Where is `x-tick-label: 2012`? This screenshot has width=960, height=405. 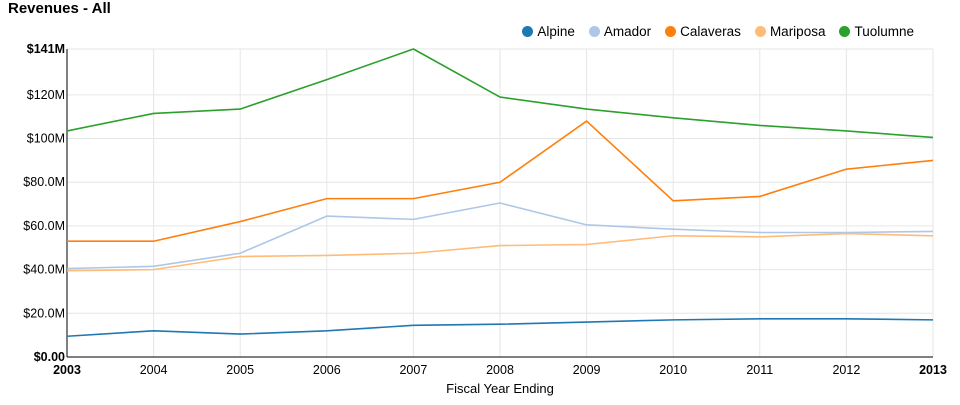 x-tick-label: 2012 is located at coordinates (846, 370).